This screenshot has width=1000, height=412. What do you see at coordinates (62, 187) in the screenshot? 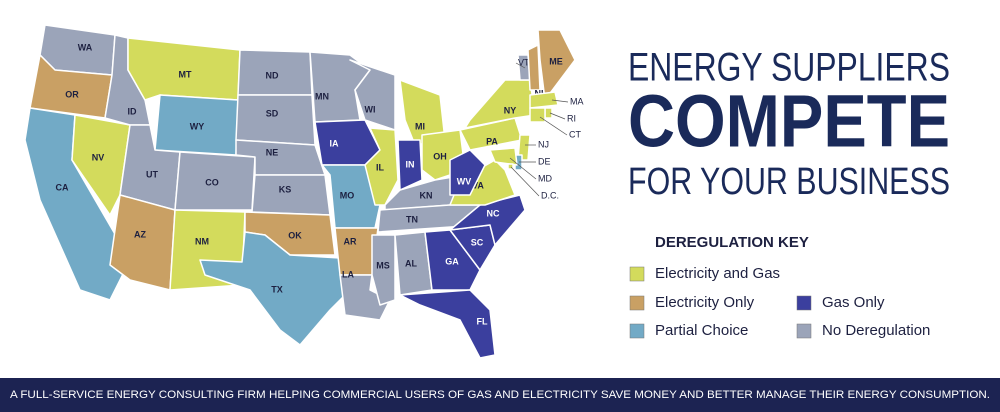
I see `state-label: CA` at bounding box center [62, 187].